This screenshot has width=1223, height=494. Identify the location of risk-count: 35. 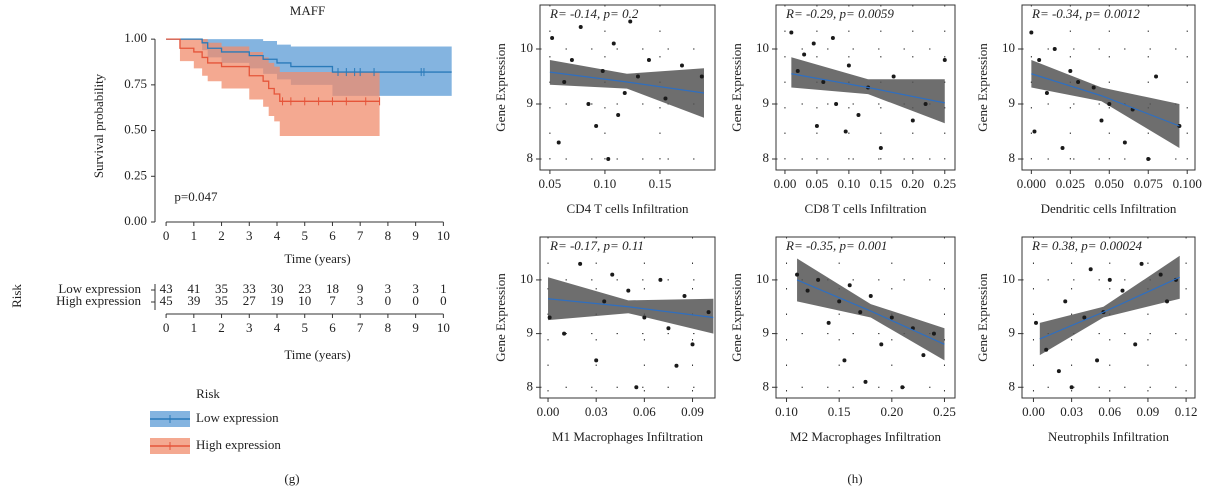
(221, 288).